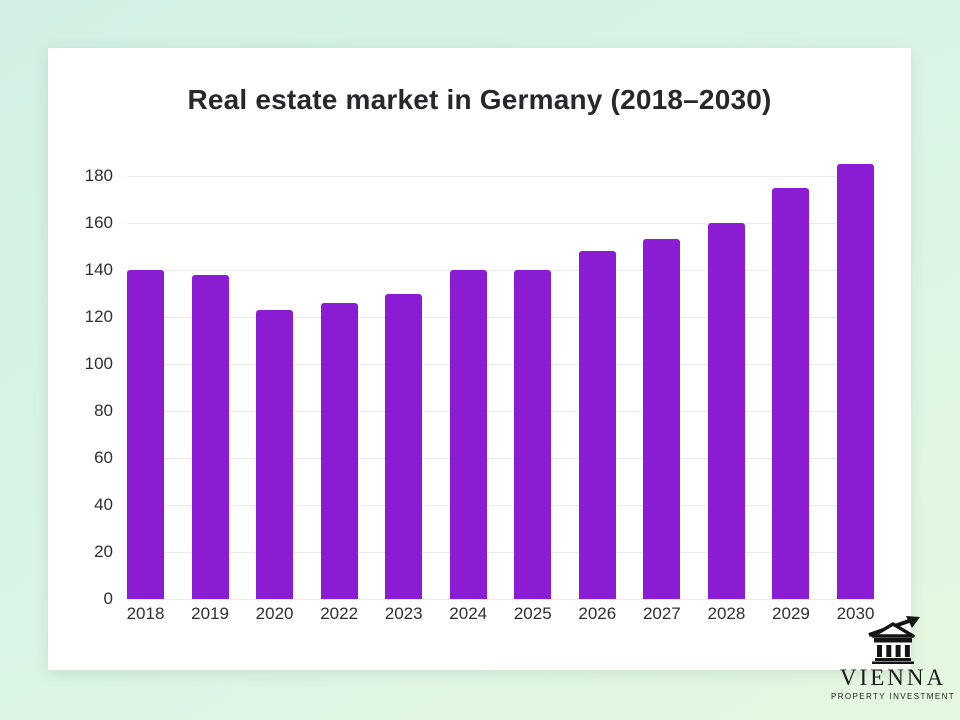  I want to click on x-axis-tick-label: 2022, so click(339, 613).